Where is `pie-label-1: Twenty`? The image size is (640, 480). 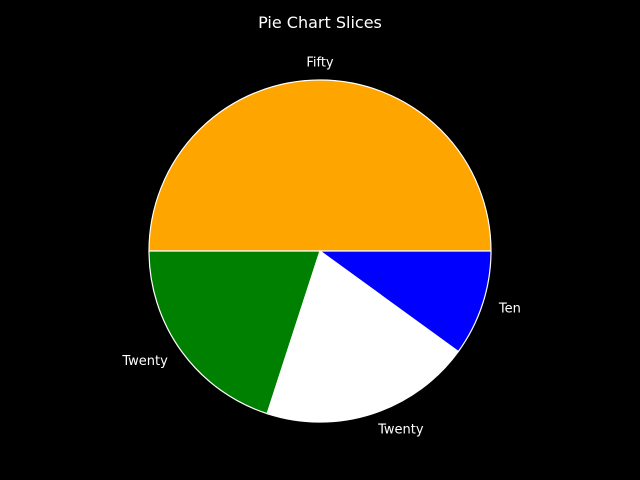
pie-label-1: Twenty is located at coordinates (144, 361).